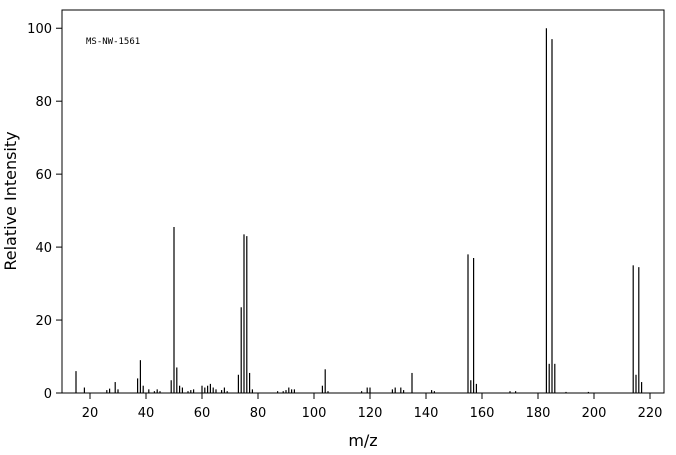  I want to click on x-tick-label: 40, so click(146, 413).